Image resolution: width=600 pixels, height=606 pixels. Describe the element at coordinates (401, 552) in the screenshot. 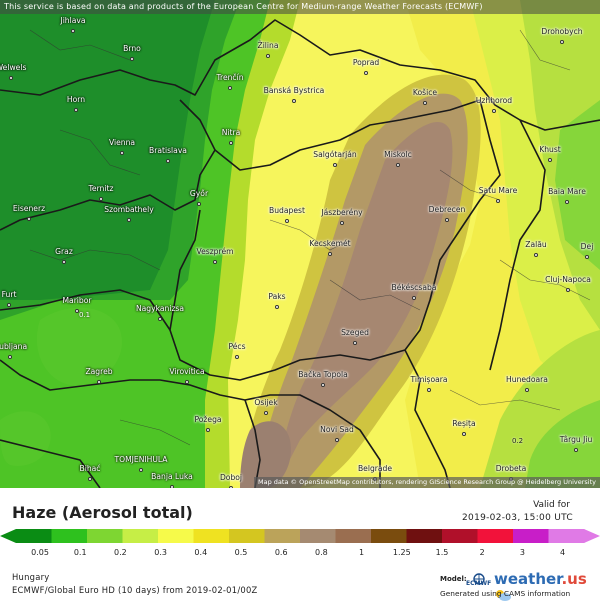

I see `scale-tick-label: 1.25` at that location.